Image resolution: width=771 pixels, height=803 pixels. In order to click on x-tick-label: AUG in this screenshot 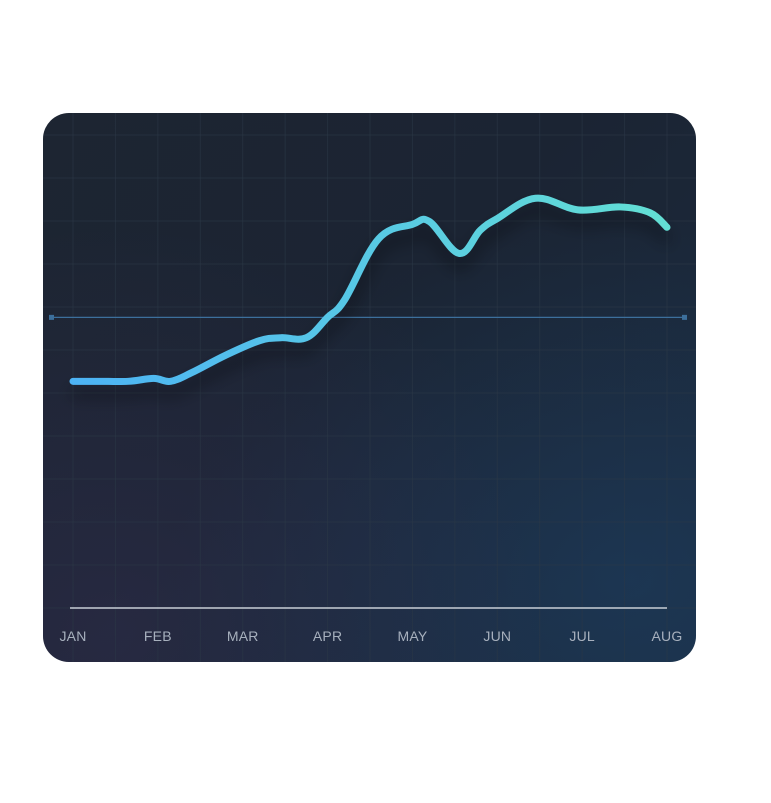, I will do `click(667, 636)`.